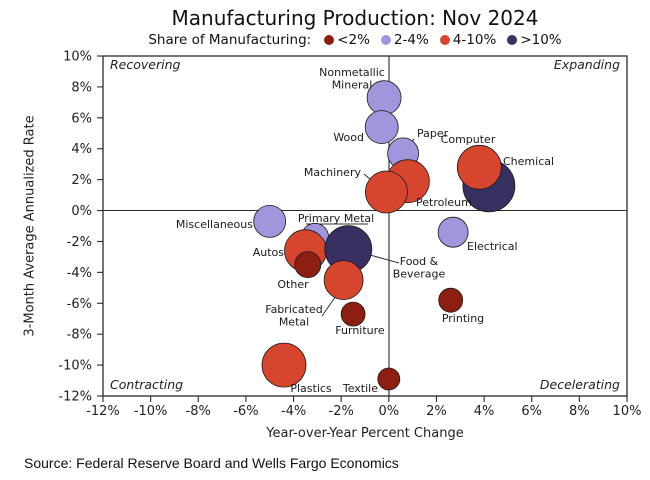 The height and width of the screenshot is (480, 650). I want to click on y-tick-label: -2%, so click(79, 242).